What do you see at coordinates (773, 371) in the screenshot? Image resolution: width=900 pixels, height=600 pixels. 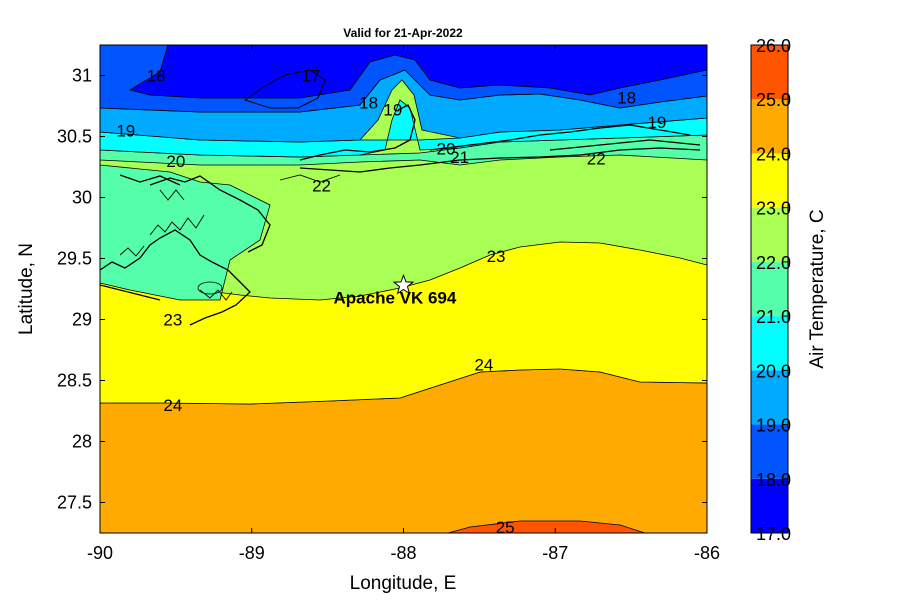 I see `colorbar-tick-label: 20.0` at bounding box center [773, 371].